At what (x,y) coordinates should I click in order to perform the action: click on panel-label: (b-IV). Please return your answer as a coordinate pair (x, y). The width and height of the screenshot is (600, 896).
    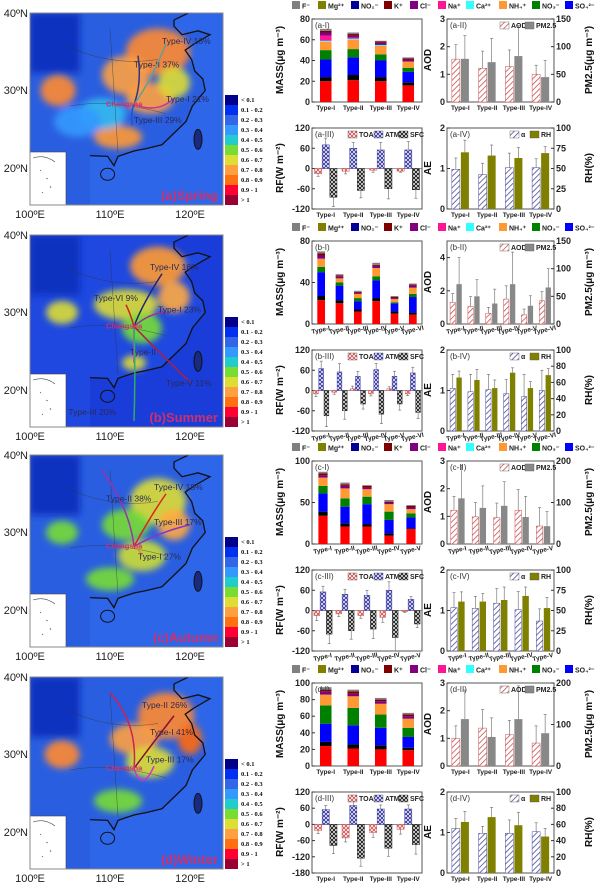
    Looking at the image, I should click on (460, 356).